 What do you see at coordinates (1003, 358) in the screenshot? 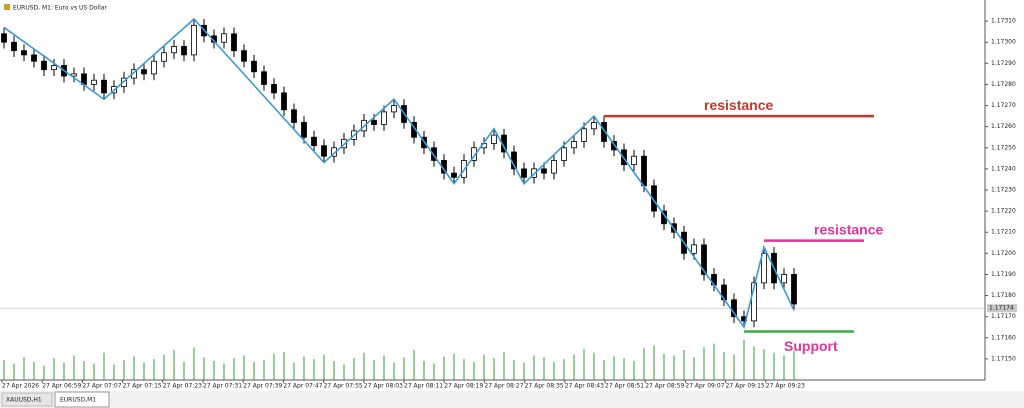
I see `y-tick-label: 1.17150` at bounding box center [1003, 358].